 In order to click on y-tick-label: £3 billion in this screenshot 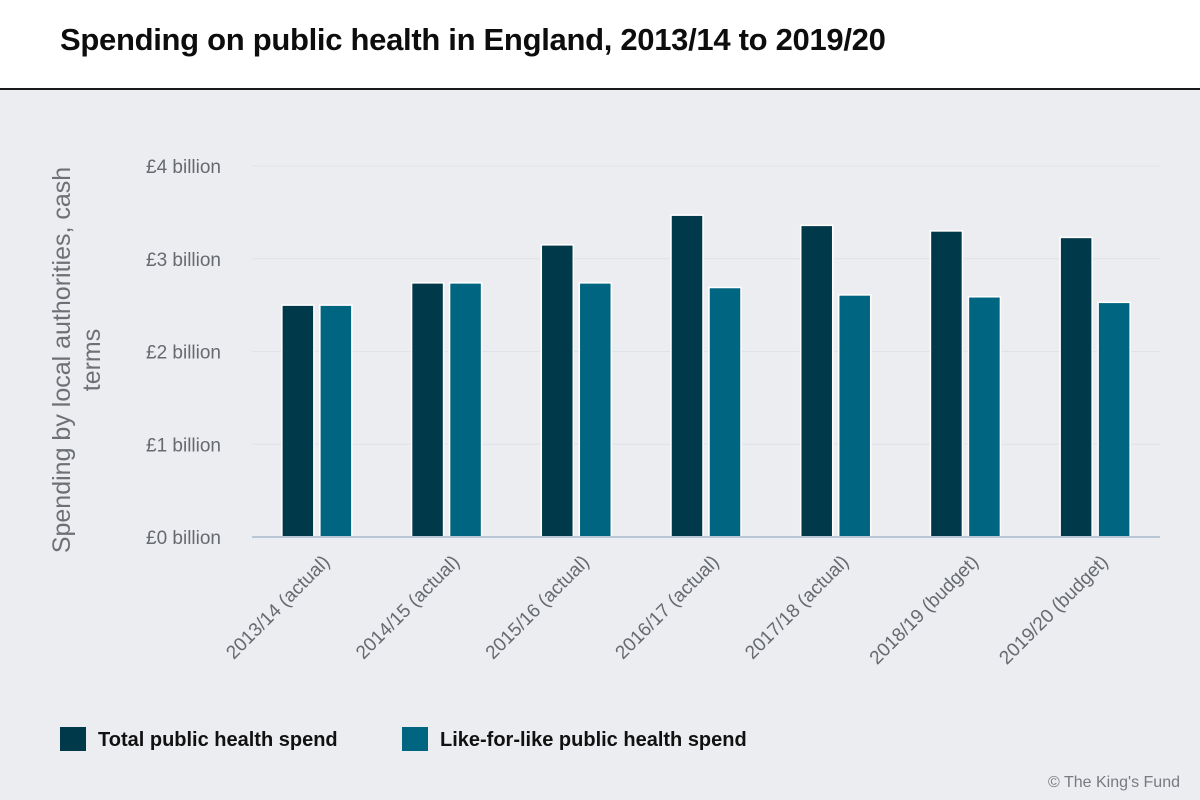, I will do `click(183, 260)`.